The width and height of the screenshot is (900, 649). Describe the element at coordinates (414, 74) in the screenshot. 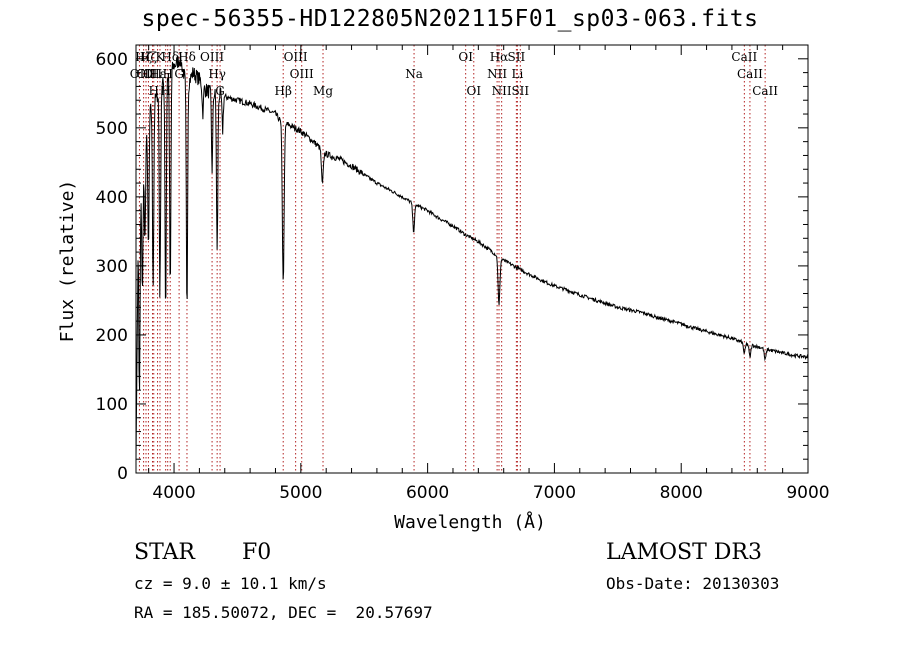

I see `line-marker-label: Na` at that location.